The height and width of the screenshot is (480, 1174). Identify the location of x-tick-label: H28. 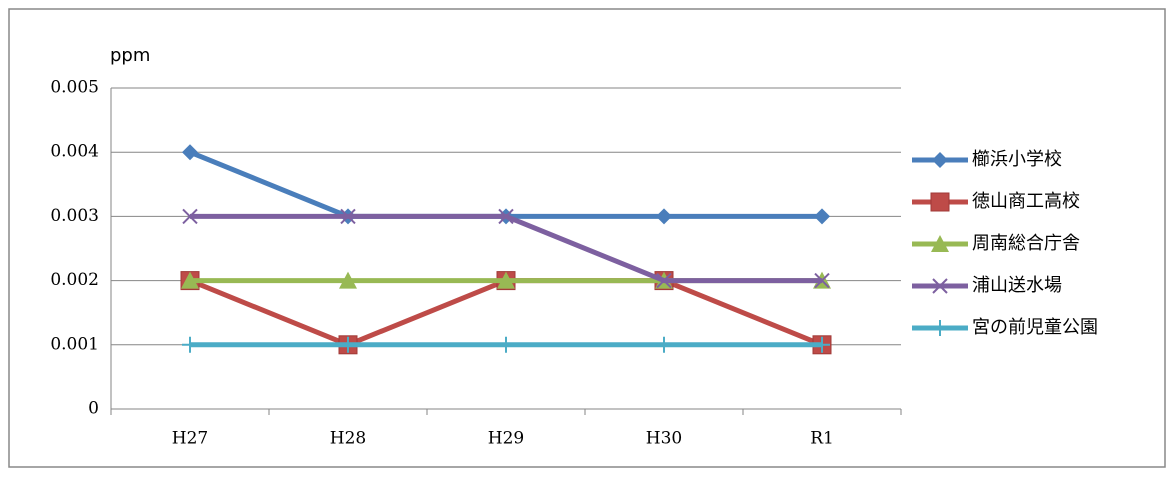
(348, 439).